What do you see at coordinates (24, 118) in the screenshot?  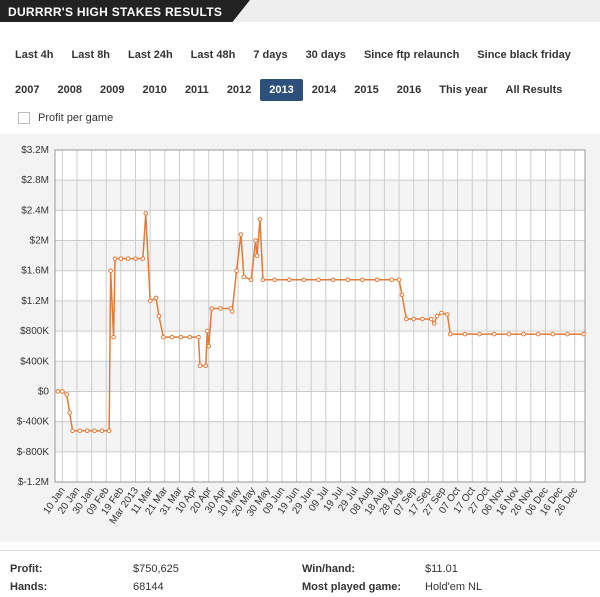 I see `checkbox-box` at bounding box center [24, 118].